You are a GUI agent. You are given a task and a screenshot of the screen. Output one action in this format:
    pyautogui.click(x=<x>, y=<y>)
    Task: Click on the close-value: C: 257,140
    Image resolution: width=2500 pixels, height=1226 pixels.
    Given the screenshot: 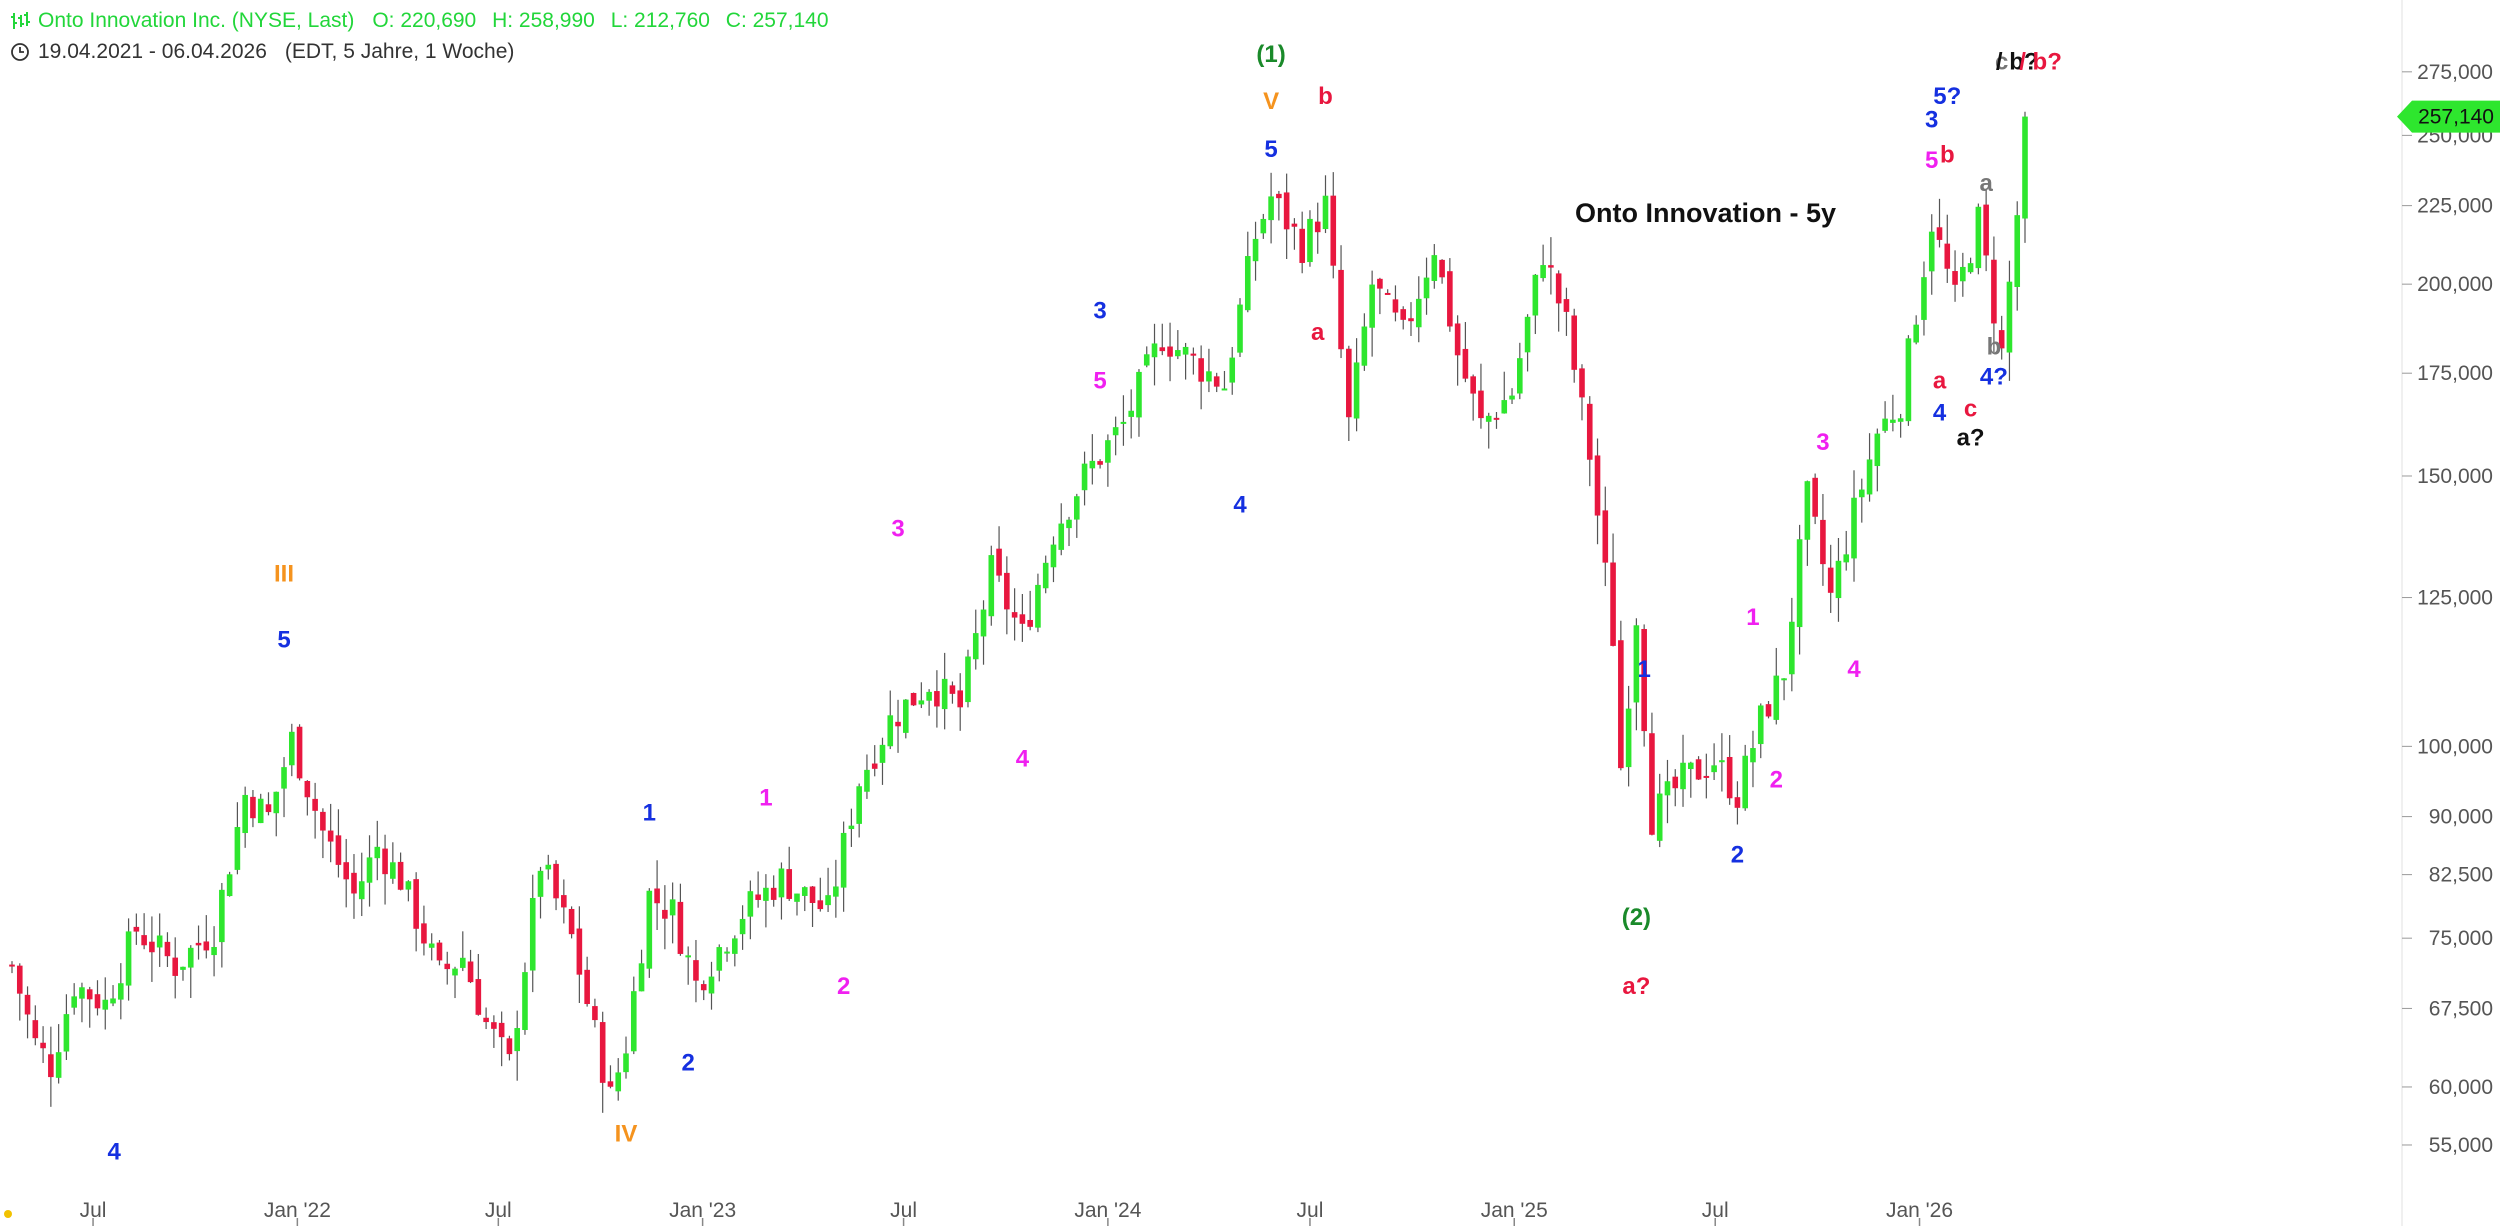 What is the action you would take?
    pyautogui.click(x=777, y=20)
    